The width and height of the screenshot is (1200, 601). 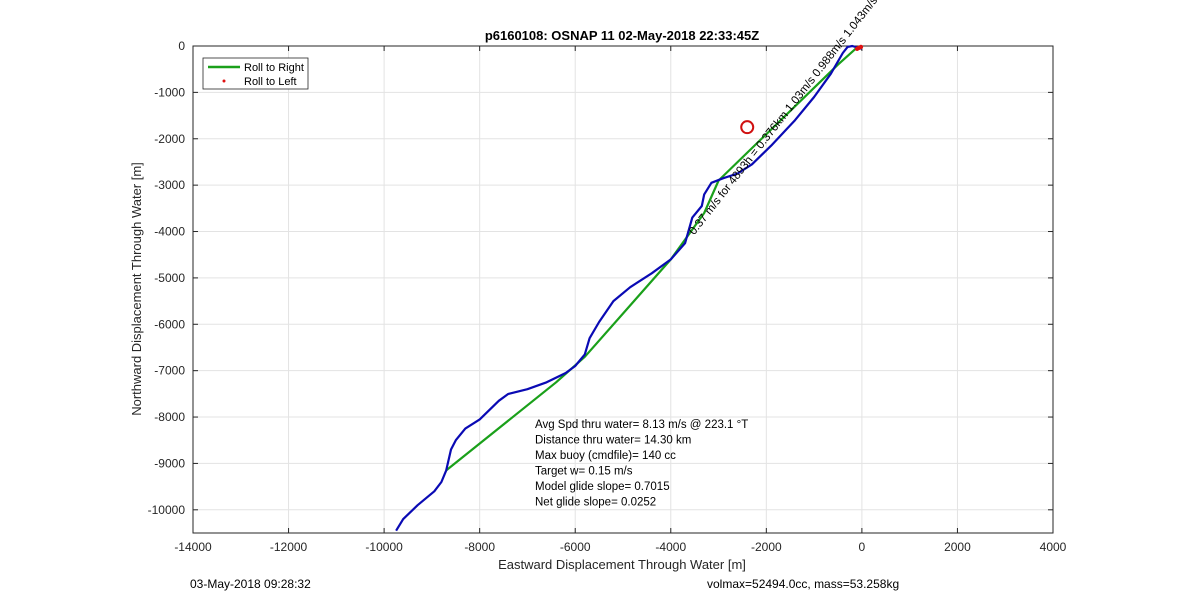 What do you see at coordinates (169, 278) in the screenshot?
I see `y-tick-label: -5000` at bounding box center [169, 278].